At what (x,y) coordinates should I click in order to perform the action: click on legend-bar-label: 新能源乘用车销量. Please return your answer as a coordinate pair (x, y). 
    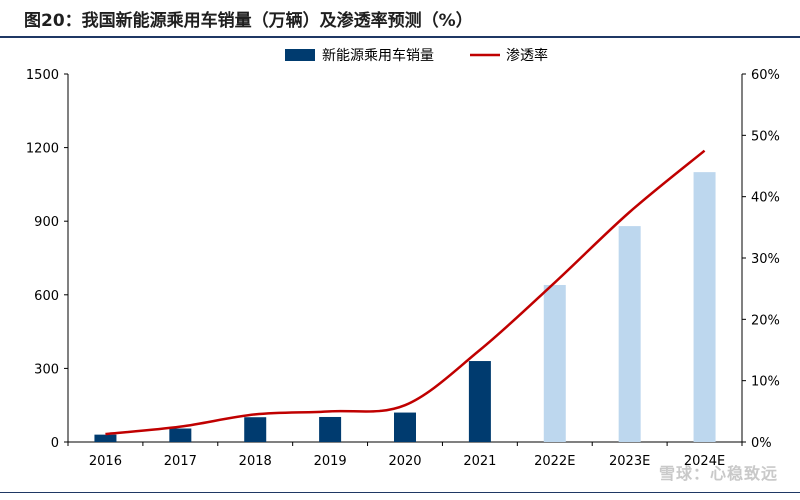
    Looking at the image, I should click on (378, 55).